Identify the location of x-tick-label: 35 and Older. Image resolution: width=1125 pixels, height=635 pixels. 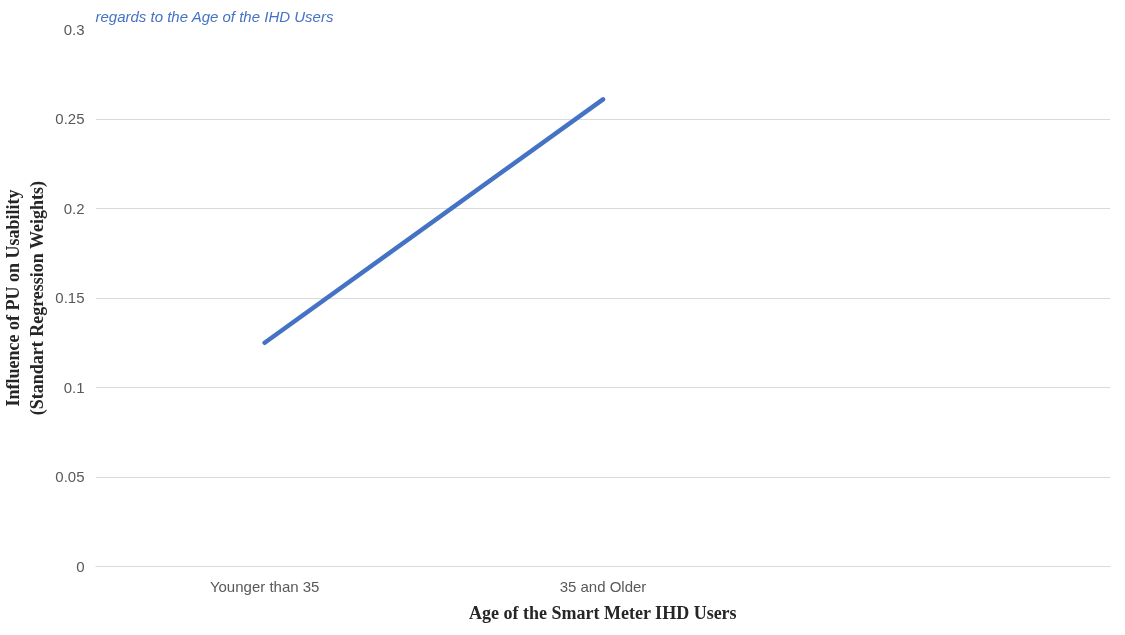
(603, 586).